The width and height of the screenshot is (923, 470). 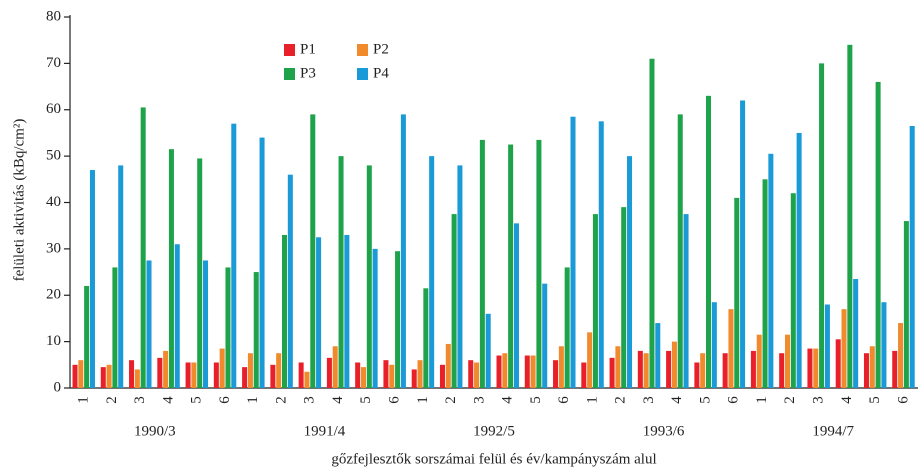 I want to click on x-tick-label: 1, so click(x=84, y=400).